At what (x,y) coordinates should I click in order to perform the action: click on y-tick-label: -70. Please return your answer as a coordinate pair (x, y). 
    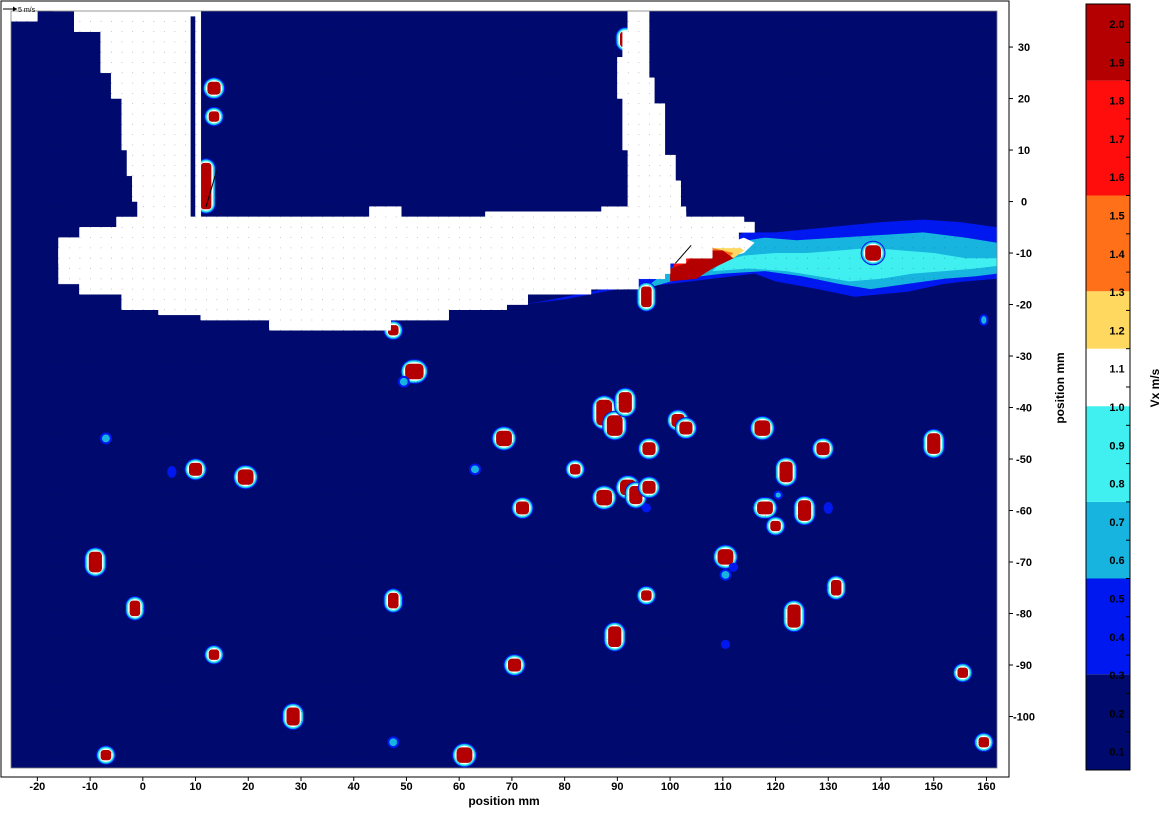
    Looking at the image, I should click on (1024, 563).